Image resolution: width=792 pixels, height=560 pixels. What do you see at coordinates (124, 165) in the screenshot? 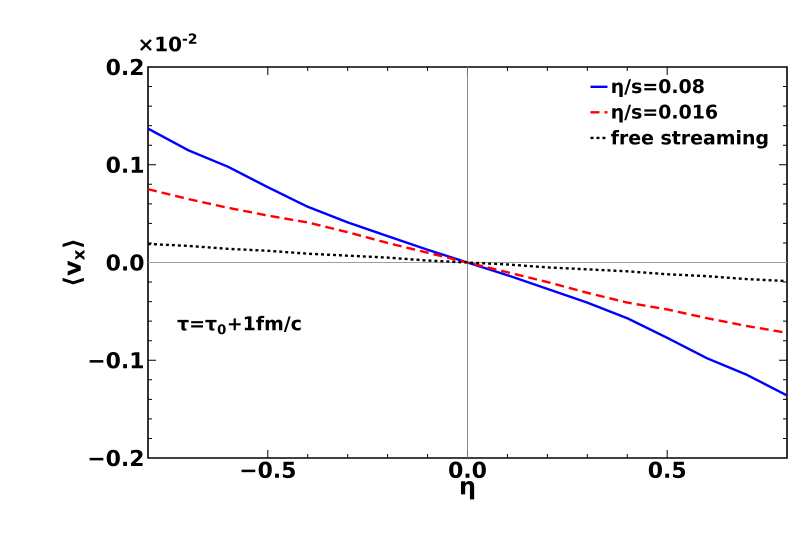
I see `y-tick-label: 0.1` at bounding box center [124, 165].